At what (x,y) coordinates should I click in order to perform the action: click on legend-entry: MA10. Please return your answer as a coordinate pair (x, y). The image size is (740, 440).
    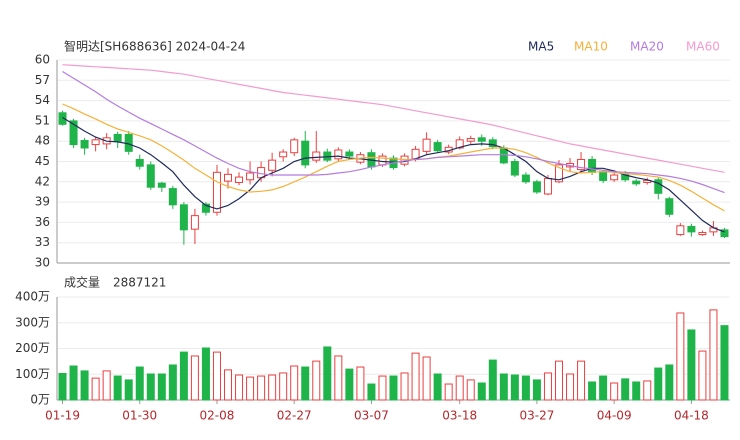
    Looking at the image, I should click on (591, 47).